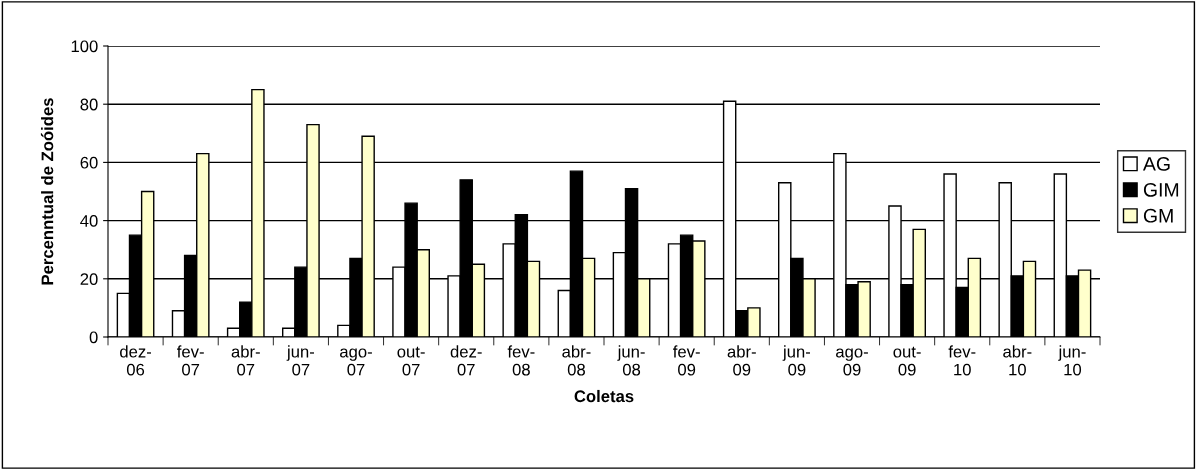  What do you see at coordinates (89, 162) in the screenshot?
I see `y-tick-label: 60` at bounding box center [89, 162].